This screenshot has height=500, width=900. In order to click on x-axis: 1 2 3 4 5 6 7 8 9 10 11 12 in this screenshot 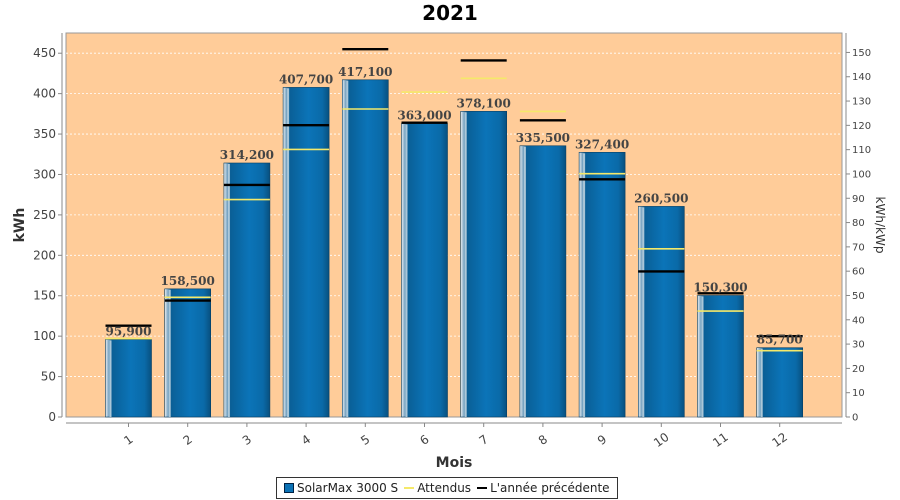, I will do `click(454, 436)`.